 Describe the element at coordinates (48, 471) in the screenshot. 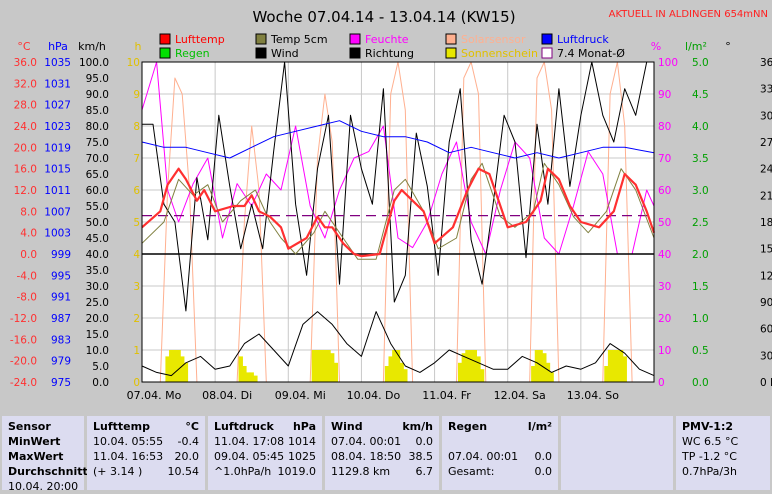

I see `sensor-row-avg: Durchschnitt` at that location.